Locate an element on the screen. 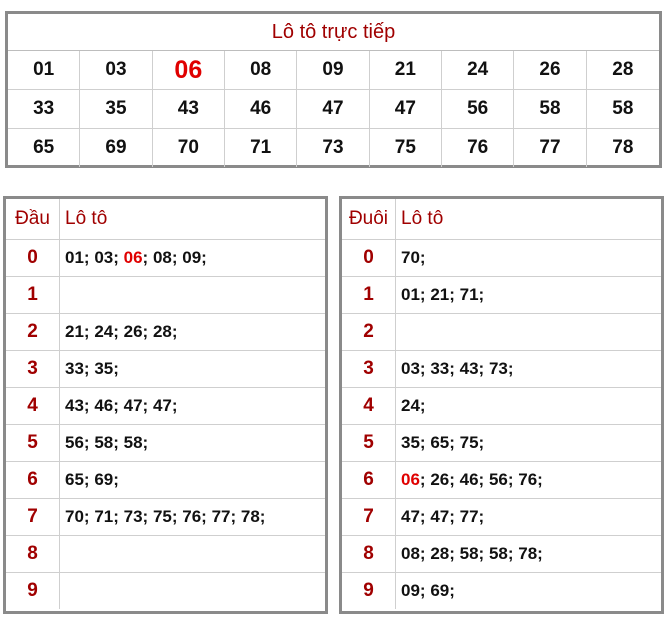 The image size is (666, 619). dau-number: 03 is located at coordinates (104, 257).